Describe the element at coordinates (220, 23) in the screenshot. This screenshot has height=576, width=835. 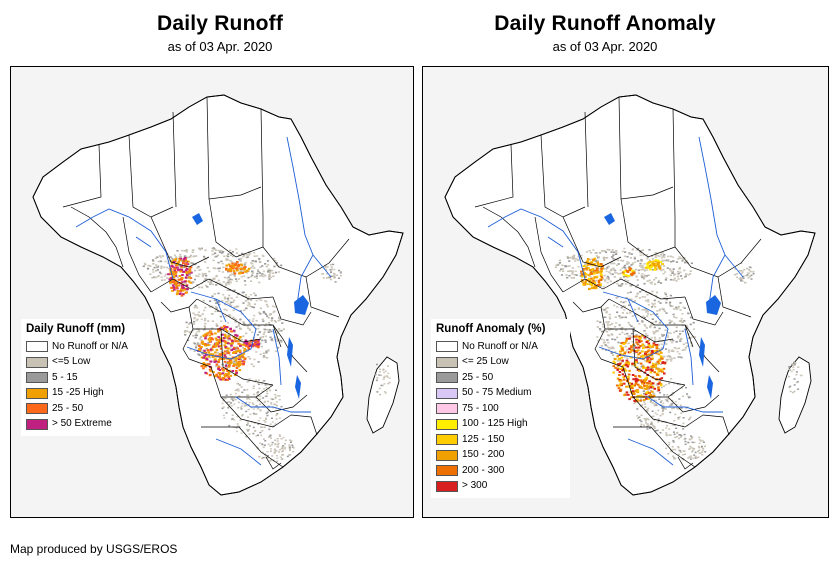
I see `left-map-title: Daily Runoff` at that location.